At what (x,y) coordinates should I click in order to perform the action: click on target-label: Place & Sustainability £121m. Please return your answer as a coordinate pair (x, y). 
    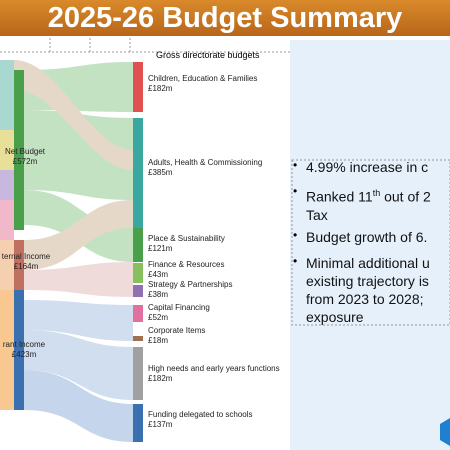
    Looking at the image, I should click on (186, 244).